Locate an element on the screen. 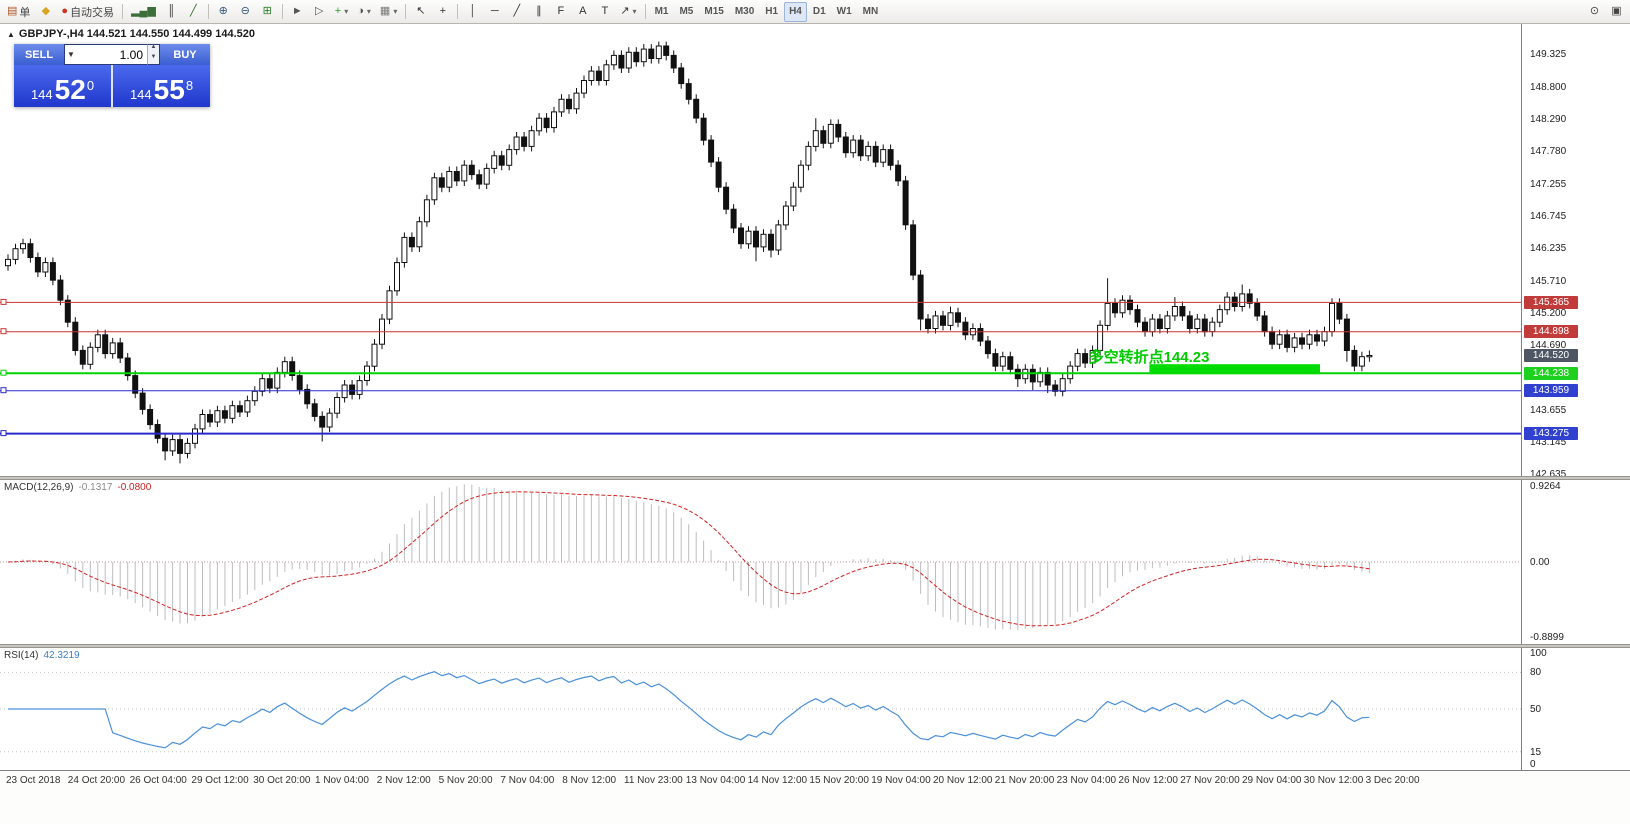  trendline-button: ╱ is located at coordinates (516, 12).